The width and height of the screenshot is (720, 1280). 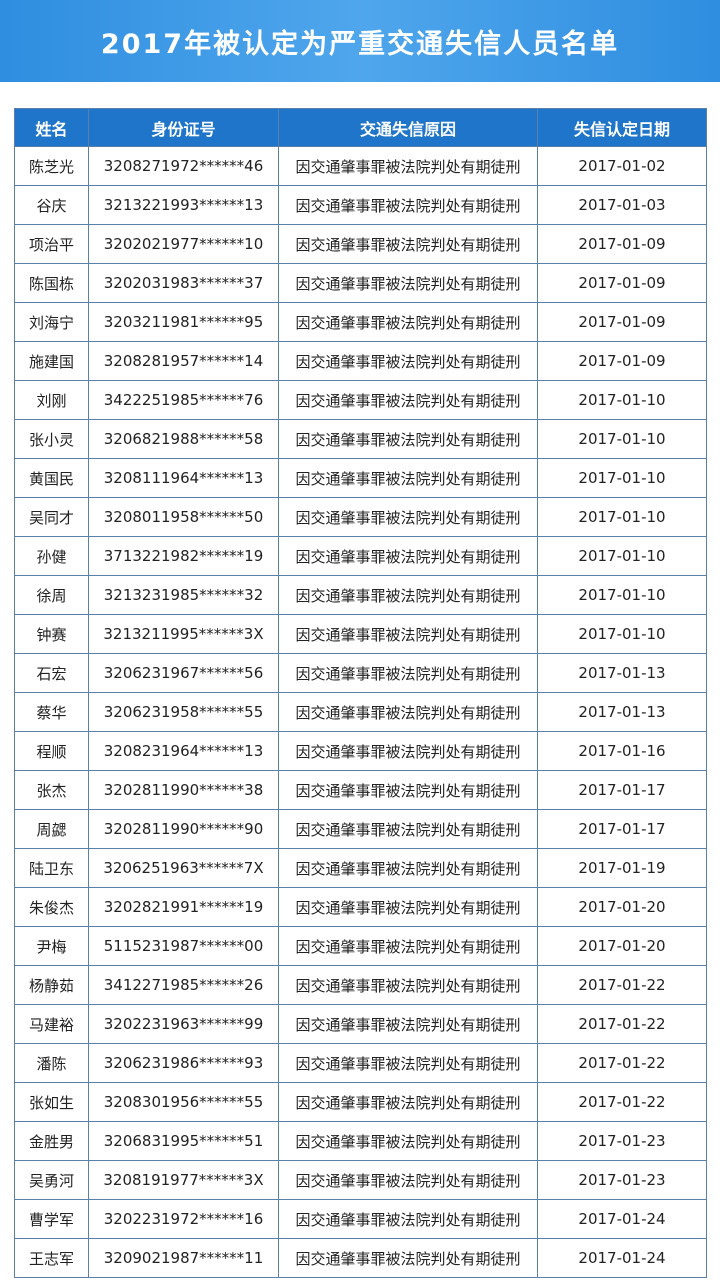 What do you see at coordinates (51, 829) in the screenshot?
I see `name-cell: 周勰` at bounding box center [51, 829].